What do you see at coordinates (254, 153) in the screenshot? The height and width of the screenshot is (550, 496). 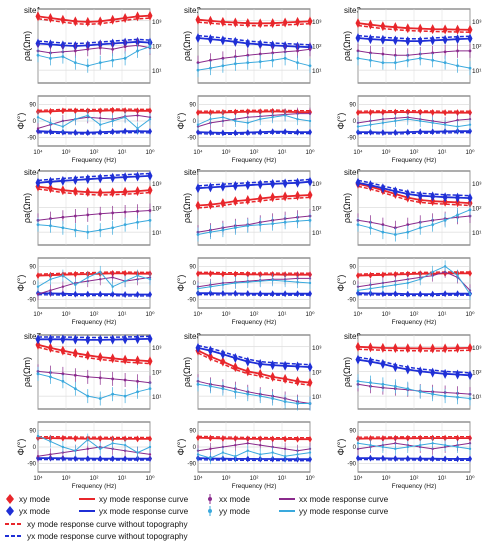 I see `x-tick-label: 10²` at bounding box center [254, 153].